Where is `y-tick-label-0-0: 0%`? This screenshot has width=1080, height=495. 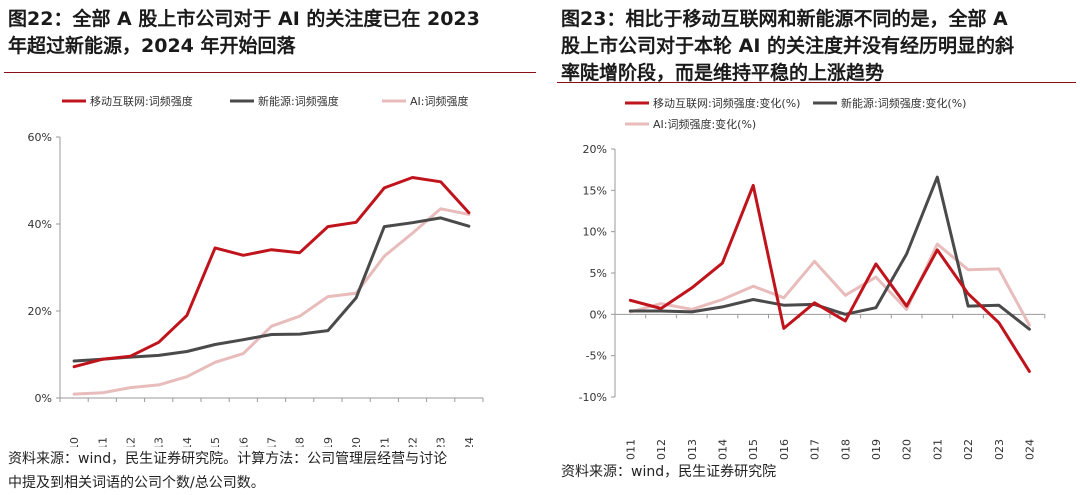 y-tick-label-0-0: 0% is located at coordinates (43, 398).